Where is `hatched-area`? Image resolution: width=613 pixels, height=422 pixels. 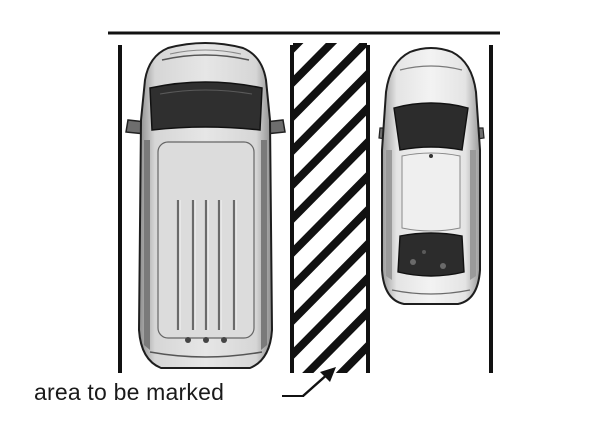 hatched-area is located at coordinates (330, 230).